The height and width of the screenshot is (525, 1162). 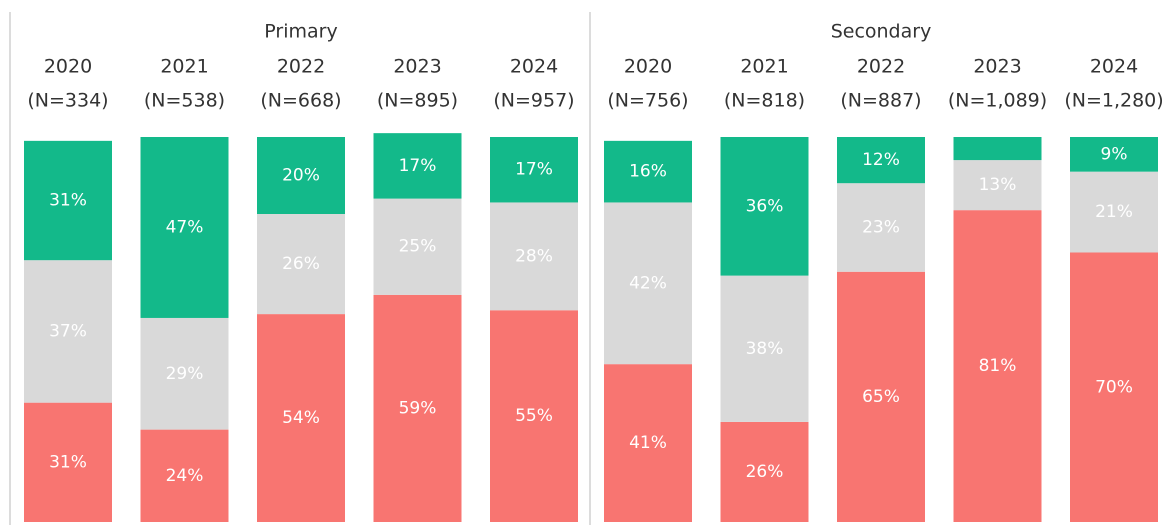 I want to click on data-label: 65%, so click(x=881, y=397).